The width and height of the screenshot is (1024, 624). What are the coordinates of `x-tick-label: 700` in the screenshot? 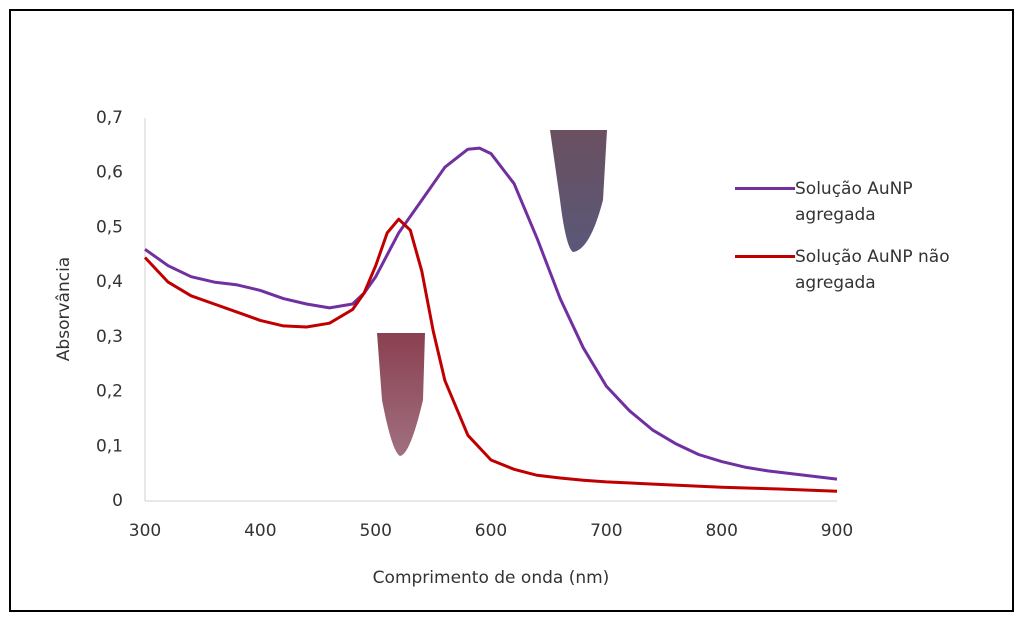 It's located at (606, 531).